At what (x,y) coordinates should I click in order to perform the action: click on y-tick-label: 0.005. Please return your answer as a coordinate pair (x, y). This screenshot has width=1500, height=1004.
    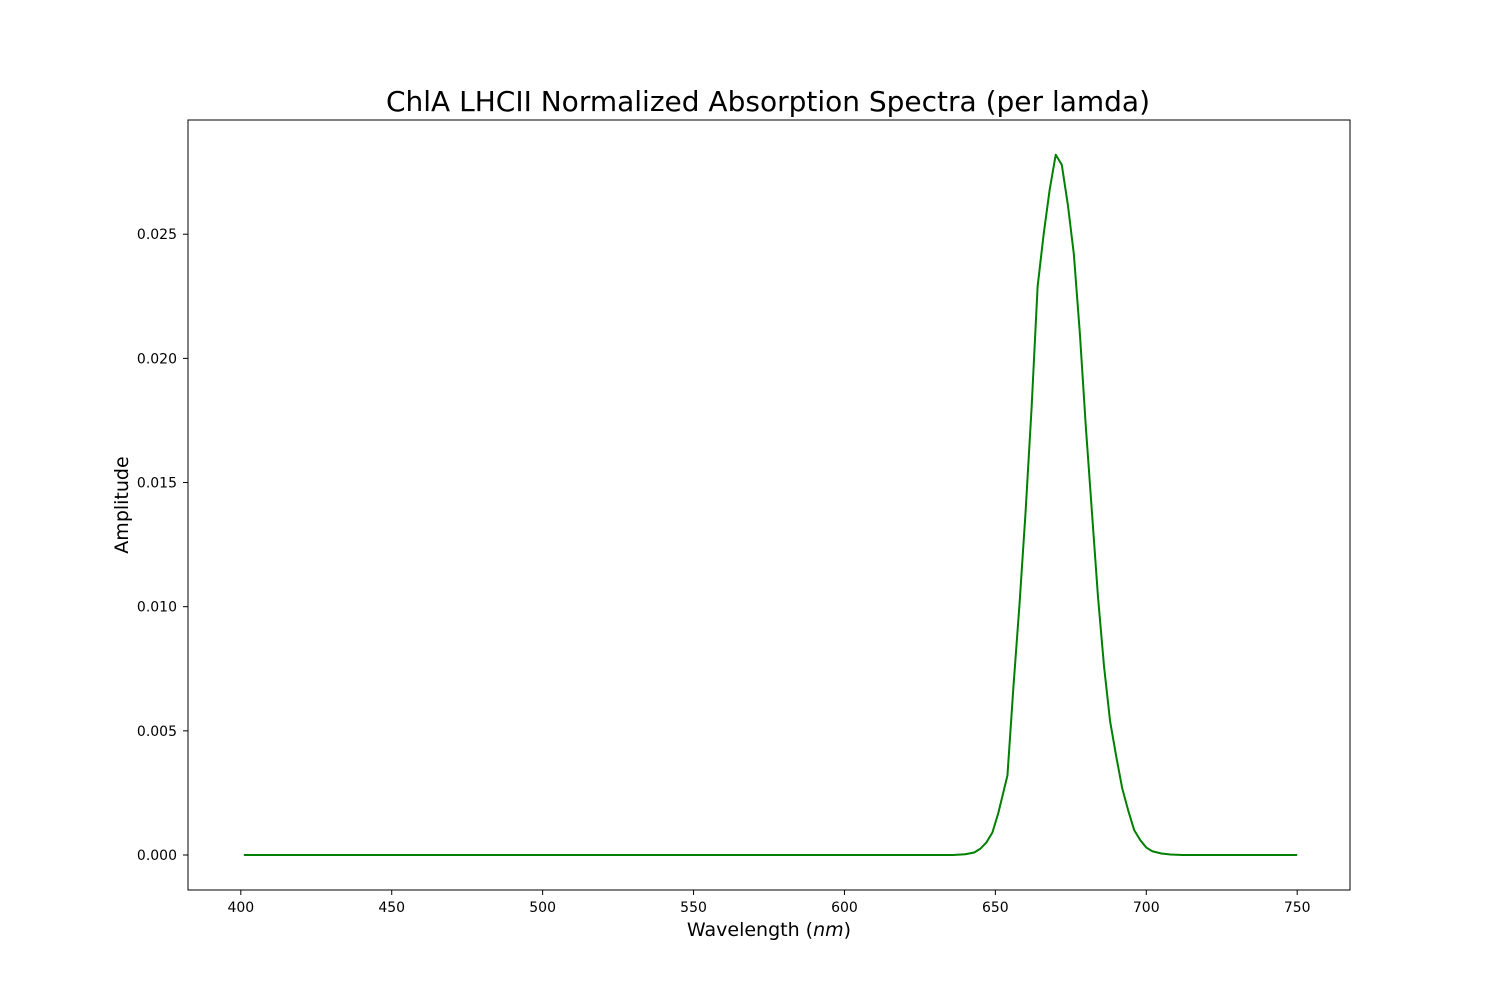
    Looking at the image, I should click on (157, 732).